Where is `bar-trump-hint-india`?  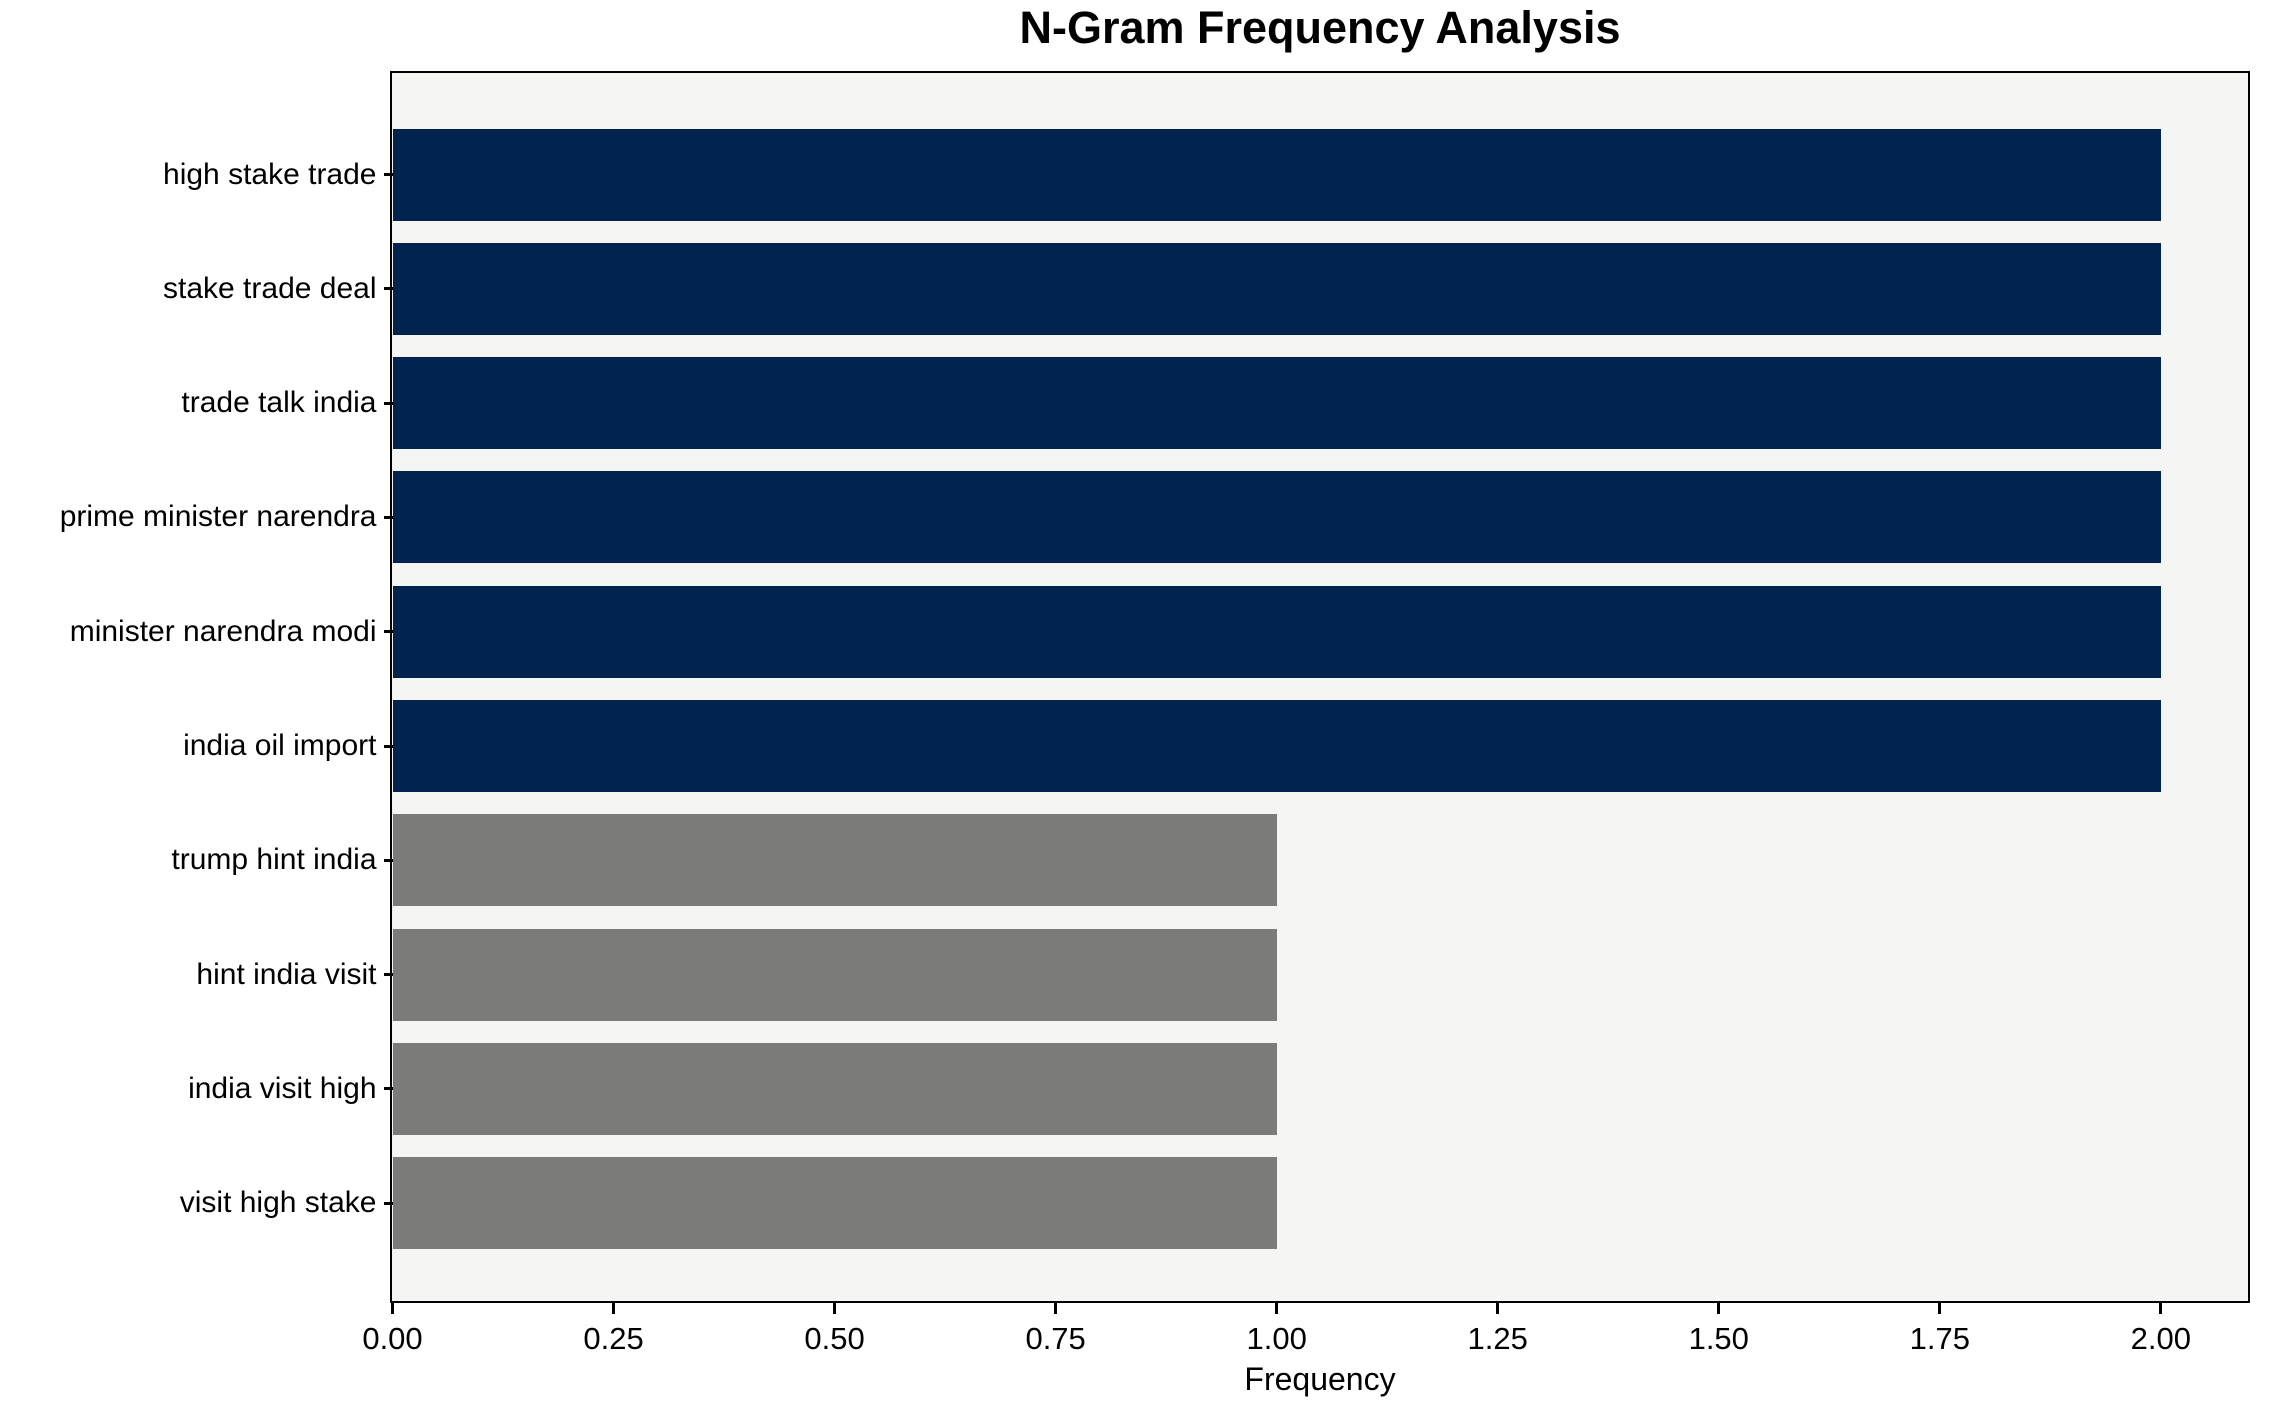
bar-trump-hint-india is located at coordinates (834, 860).